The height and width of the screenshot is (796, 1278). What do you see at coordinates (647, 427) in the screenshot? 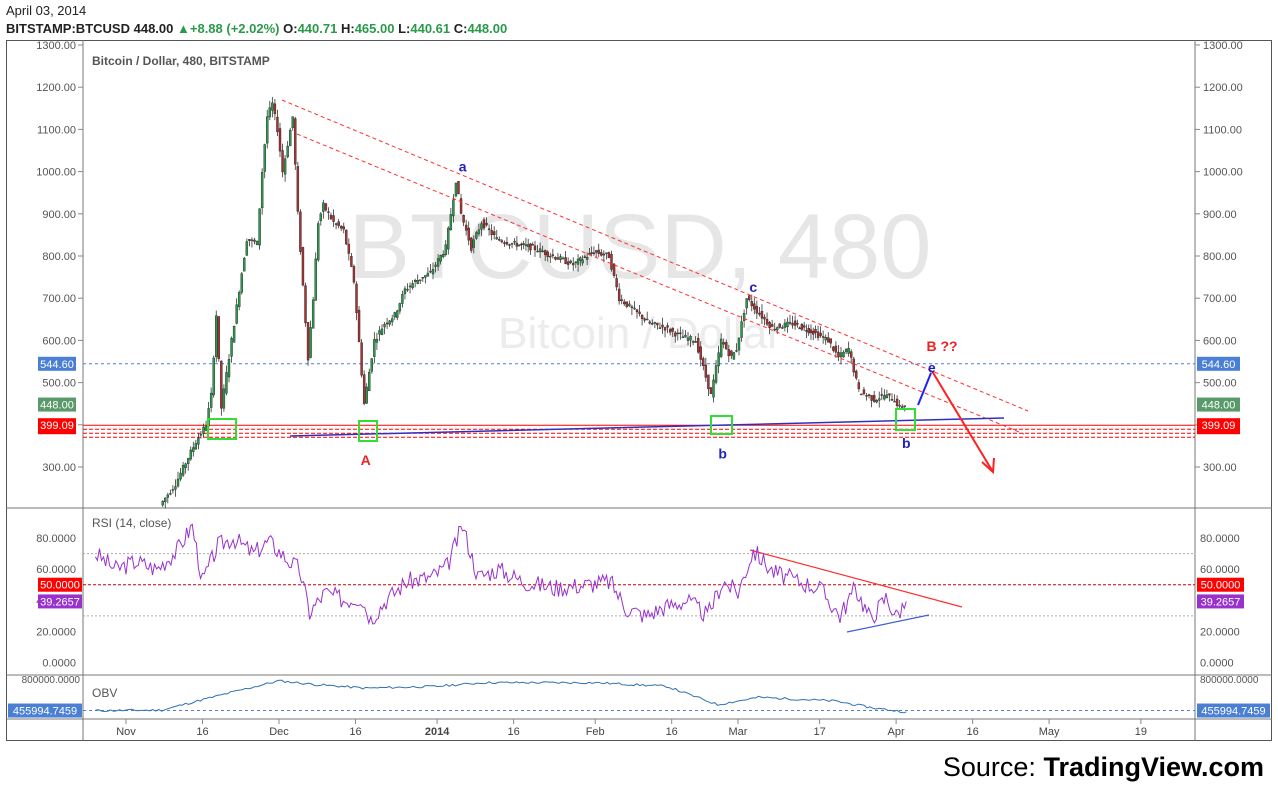
I see `support-line` at bounding box center [647, 427].